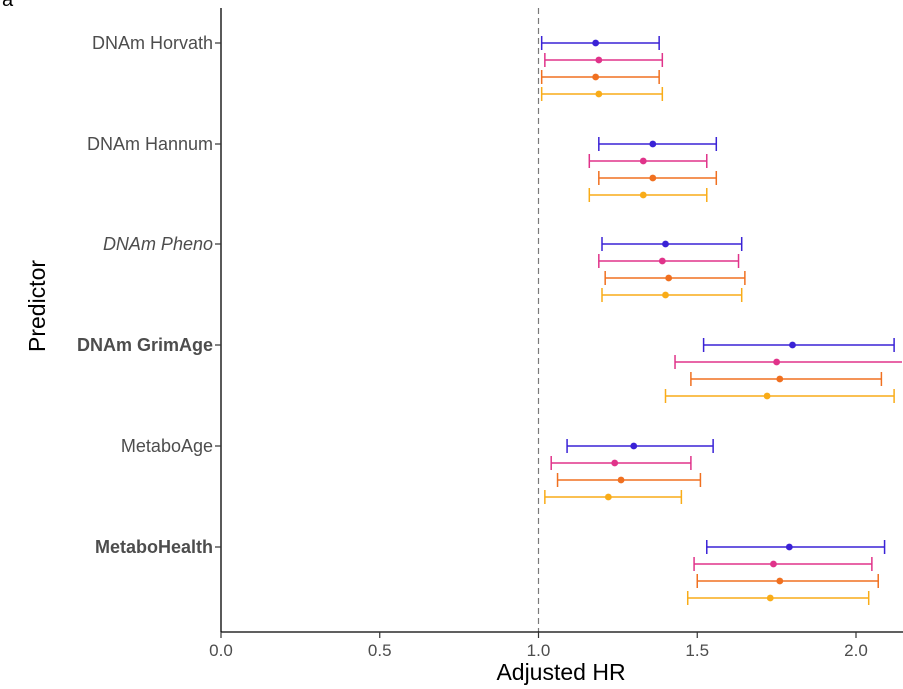  I want to click on y-tick-label: DNAm Horvath, so click(152, 43).